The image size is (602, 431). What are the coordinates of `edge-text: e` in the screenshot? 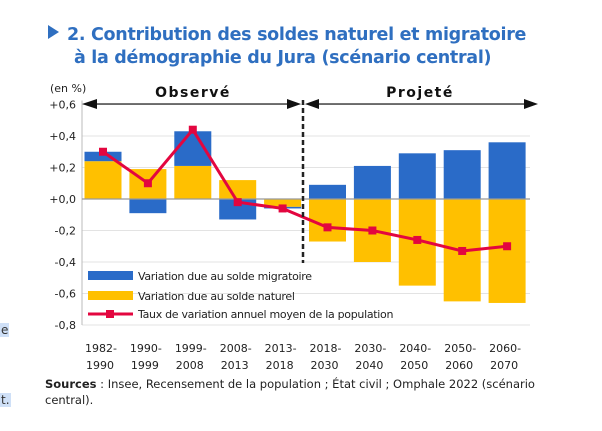 It's located at (5, 330).